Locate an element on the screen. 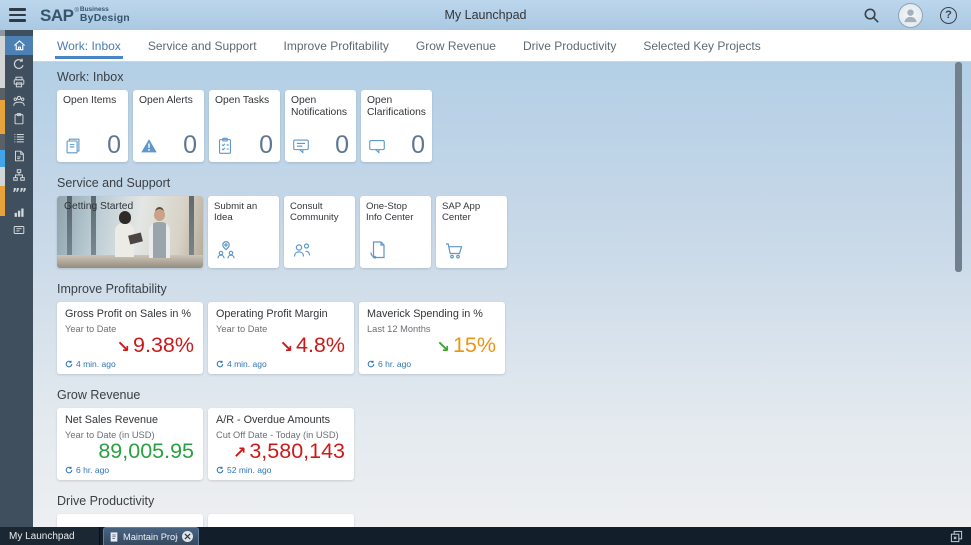 The height and width of the screenshot is (545, 971). list-icon is located at coordinates (19, 138).